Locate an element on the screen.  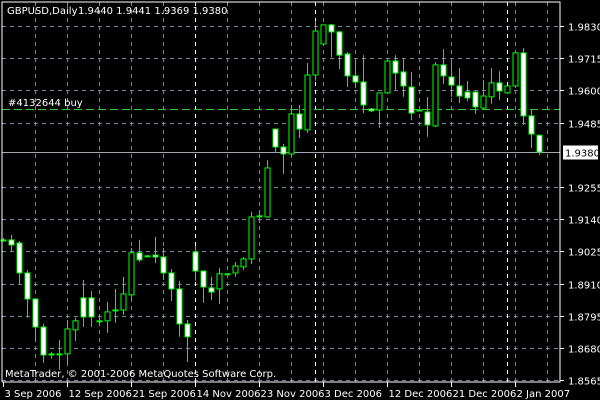
y-tick-label: 1.9025 is located at coordinates (584, 253).